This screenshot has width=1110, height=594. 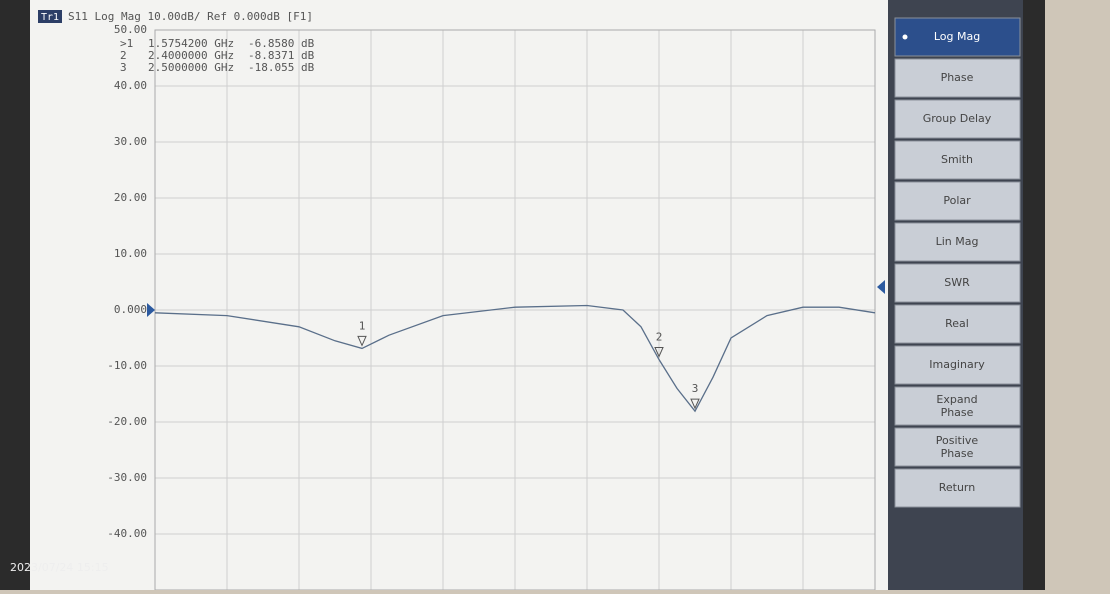 What do you see at coordinates (281, 55) in the screenshot?
I see `marker-readout: -8.8371 dB` at bounding box center [281, 55].